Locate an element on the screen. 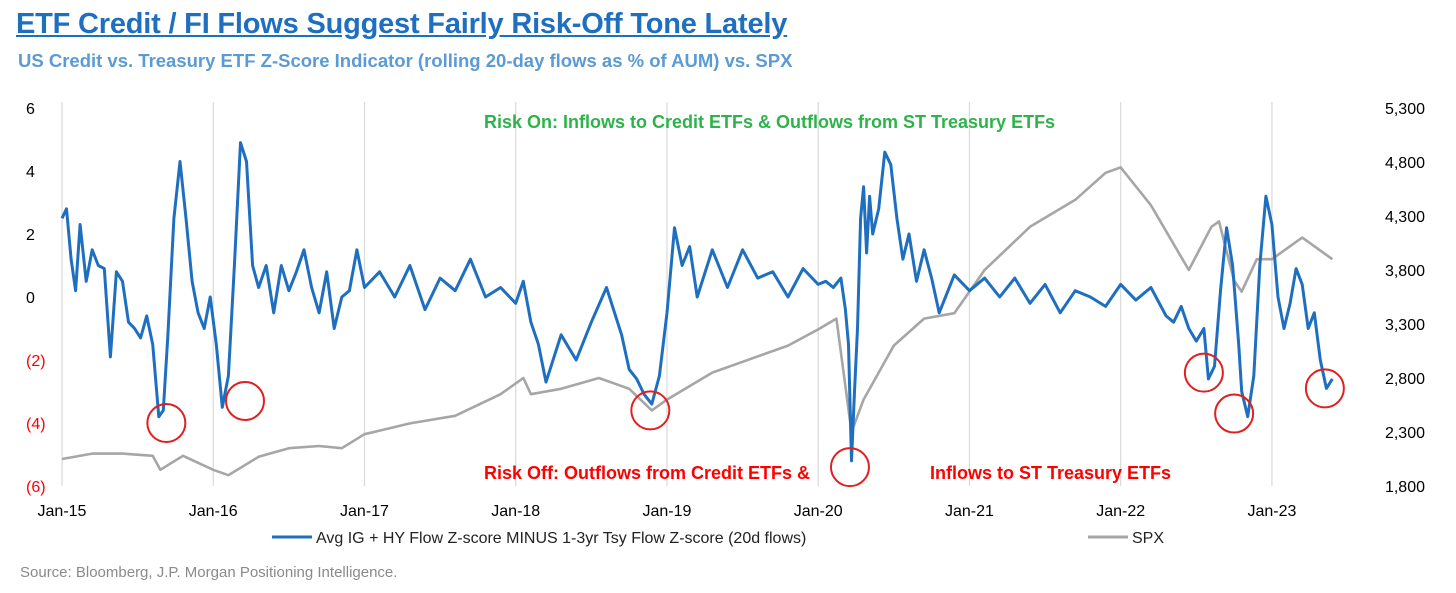 The height and width of the screenshot is (593, 1456). risk-off-annotation-right: Inflows to ST Treasury ETFs is located at coordinates (1050, 473).